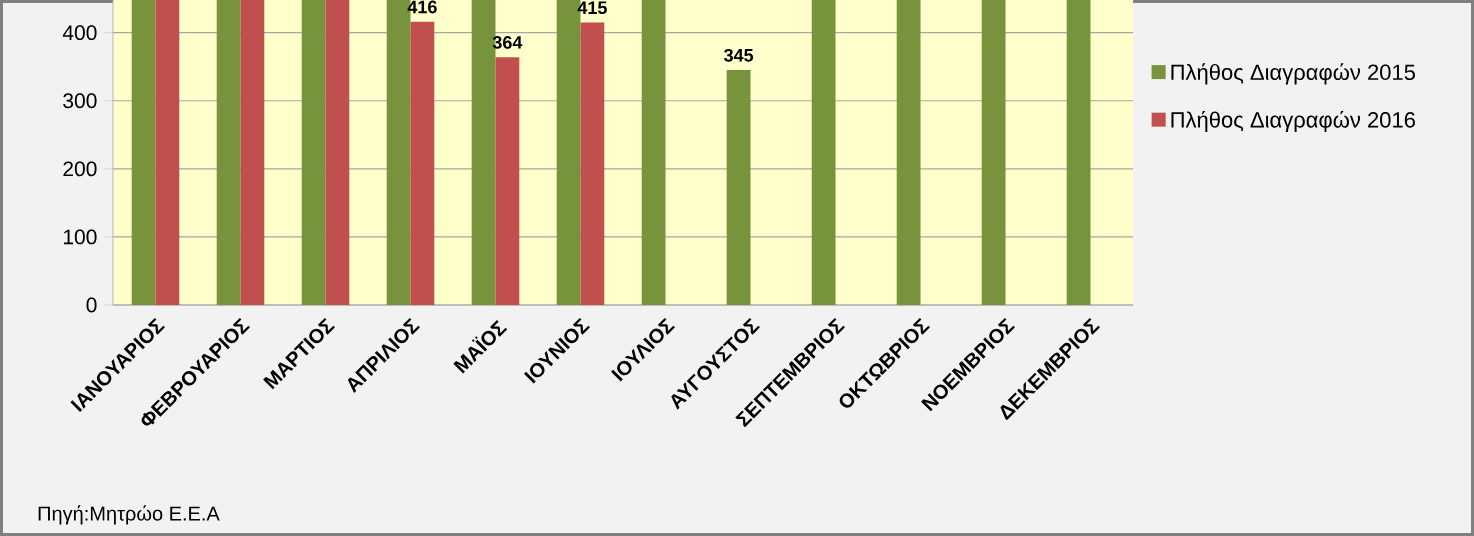 This screenshot has height=536, width=1474. I want to click on y-tick-label: 200, so click(80, 169).